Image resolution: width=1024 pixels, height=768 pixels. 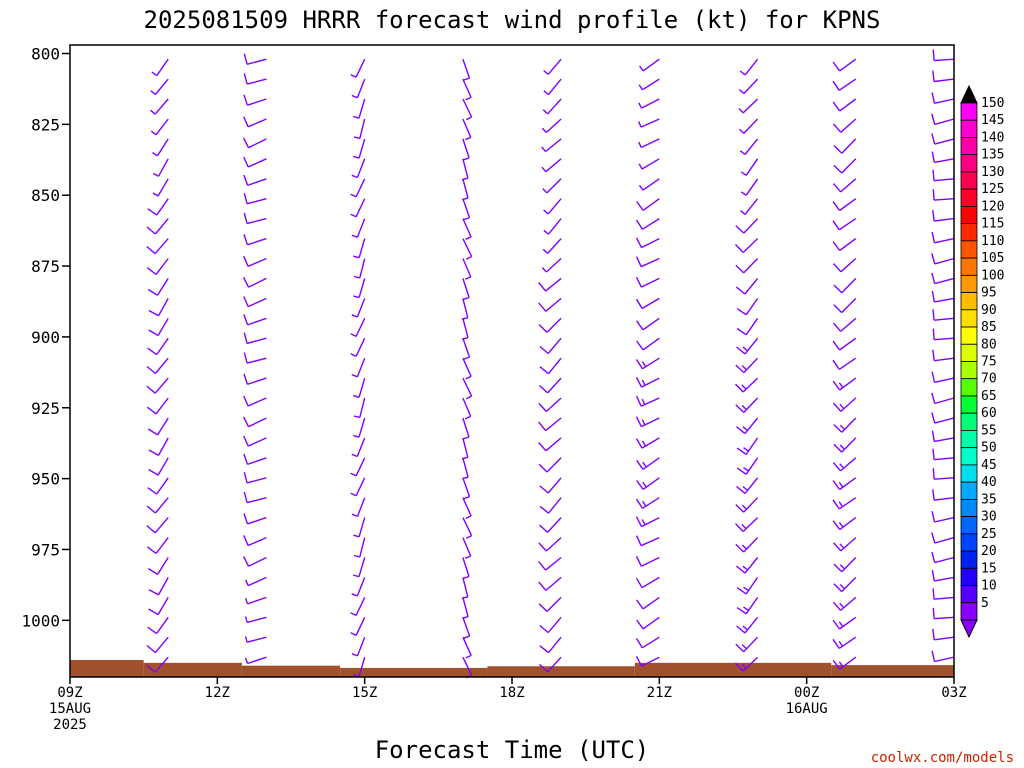 What do you see at coordinates (989, 344) in the screenshot?
I see `colorbar-label: 80` at bounding box center [989, 344].